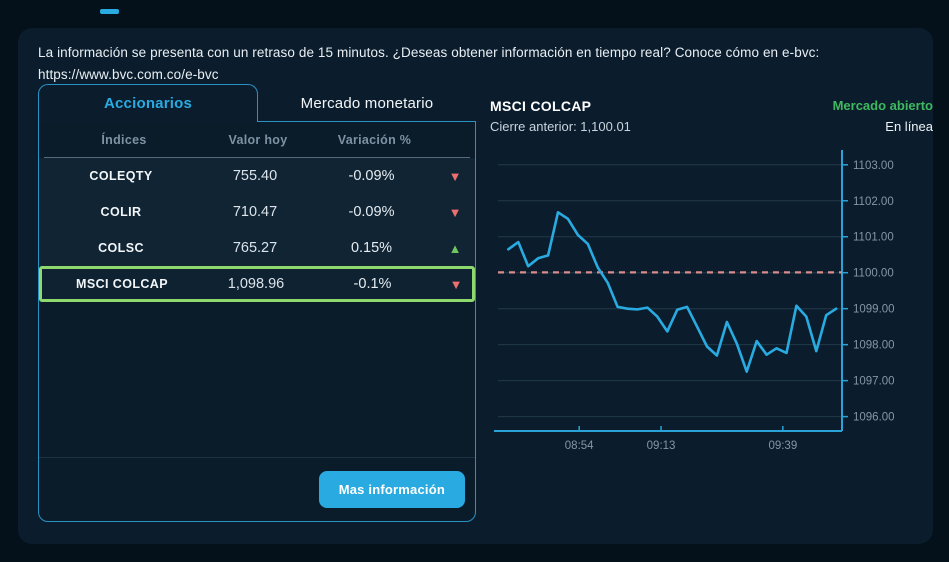 The width and height of the screenshot is (949, 562). I want to click on tab-accionarios: Accionarios, so click(148, 103).